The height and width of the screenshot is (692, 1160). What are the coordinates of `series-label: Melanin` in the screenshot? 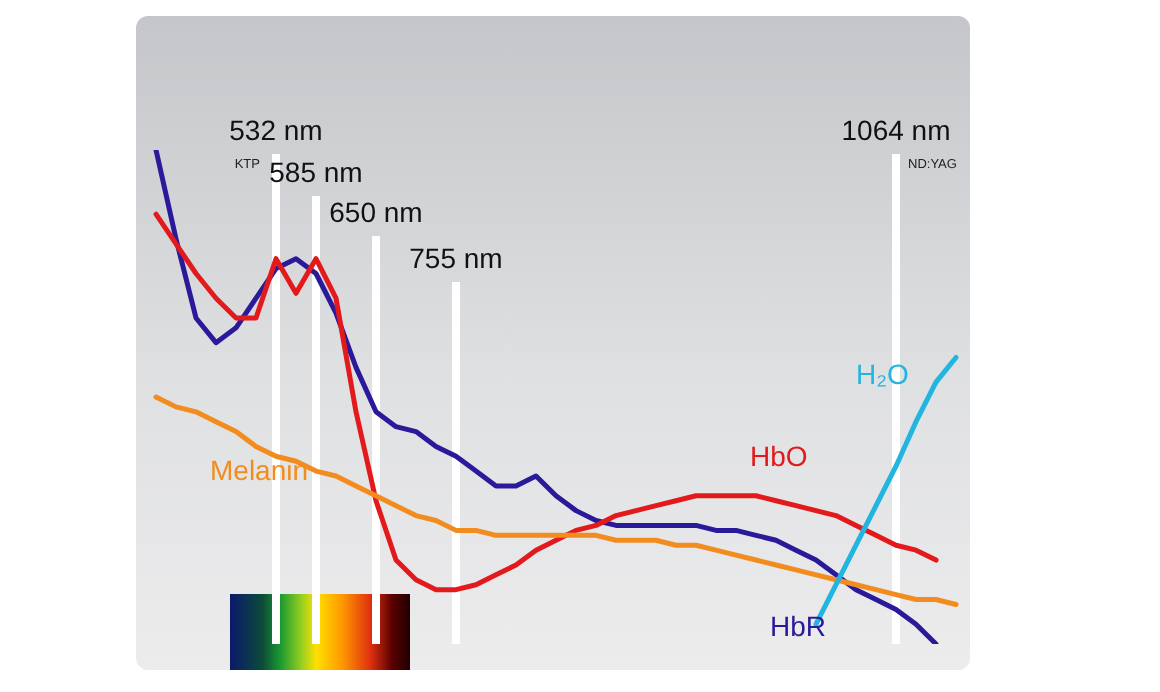 It's located at (259, 470).